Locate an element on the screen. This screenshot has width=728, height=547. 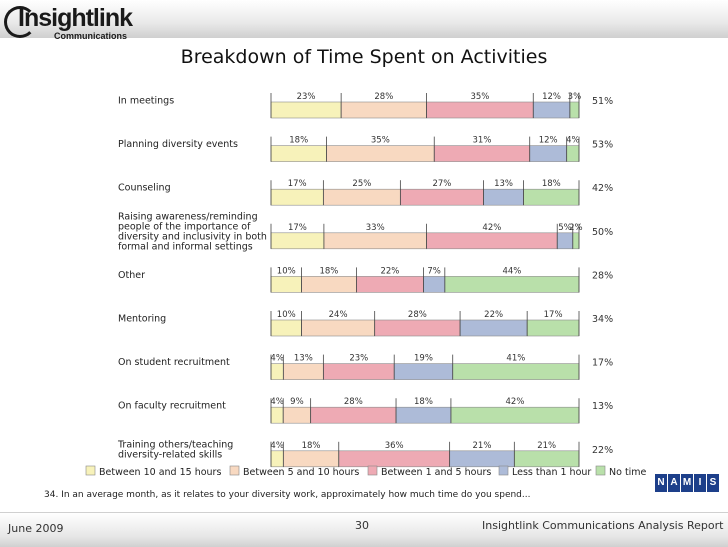
logo-ring-icon is located at coordinates (20, 22).